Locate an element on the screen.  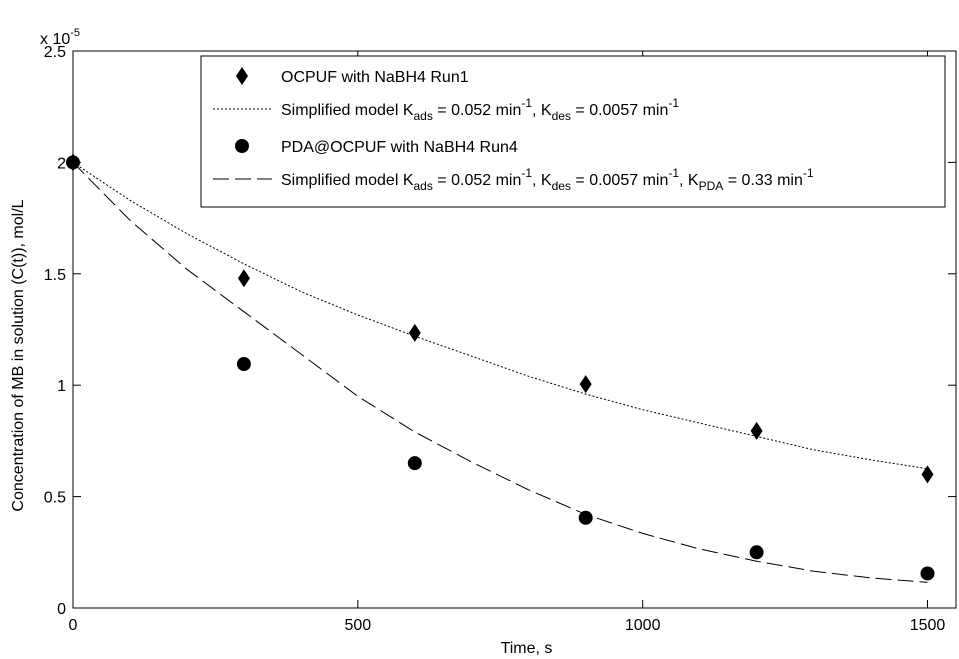
x-tick-label: 500 is located at coordinates (357, 625).